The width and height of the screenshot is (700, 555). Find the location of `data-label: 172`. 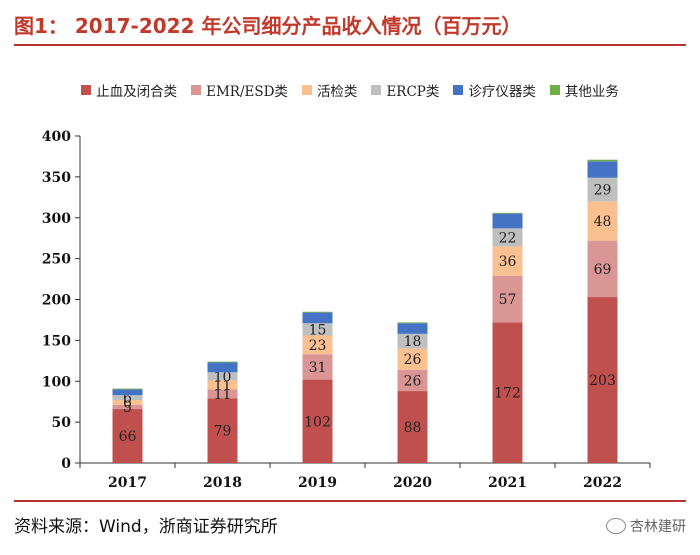

data-label: 172 is located at coordinates (507, 394).